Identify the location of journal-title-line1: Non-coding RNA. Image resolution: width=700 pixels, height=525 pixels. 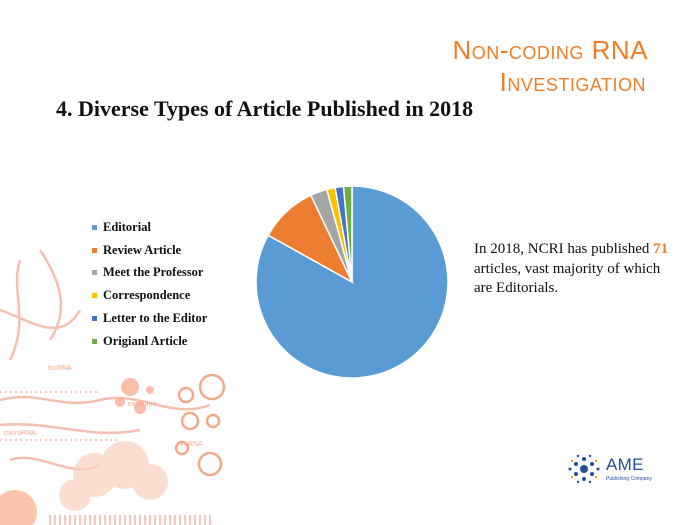
(550, 50).